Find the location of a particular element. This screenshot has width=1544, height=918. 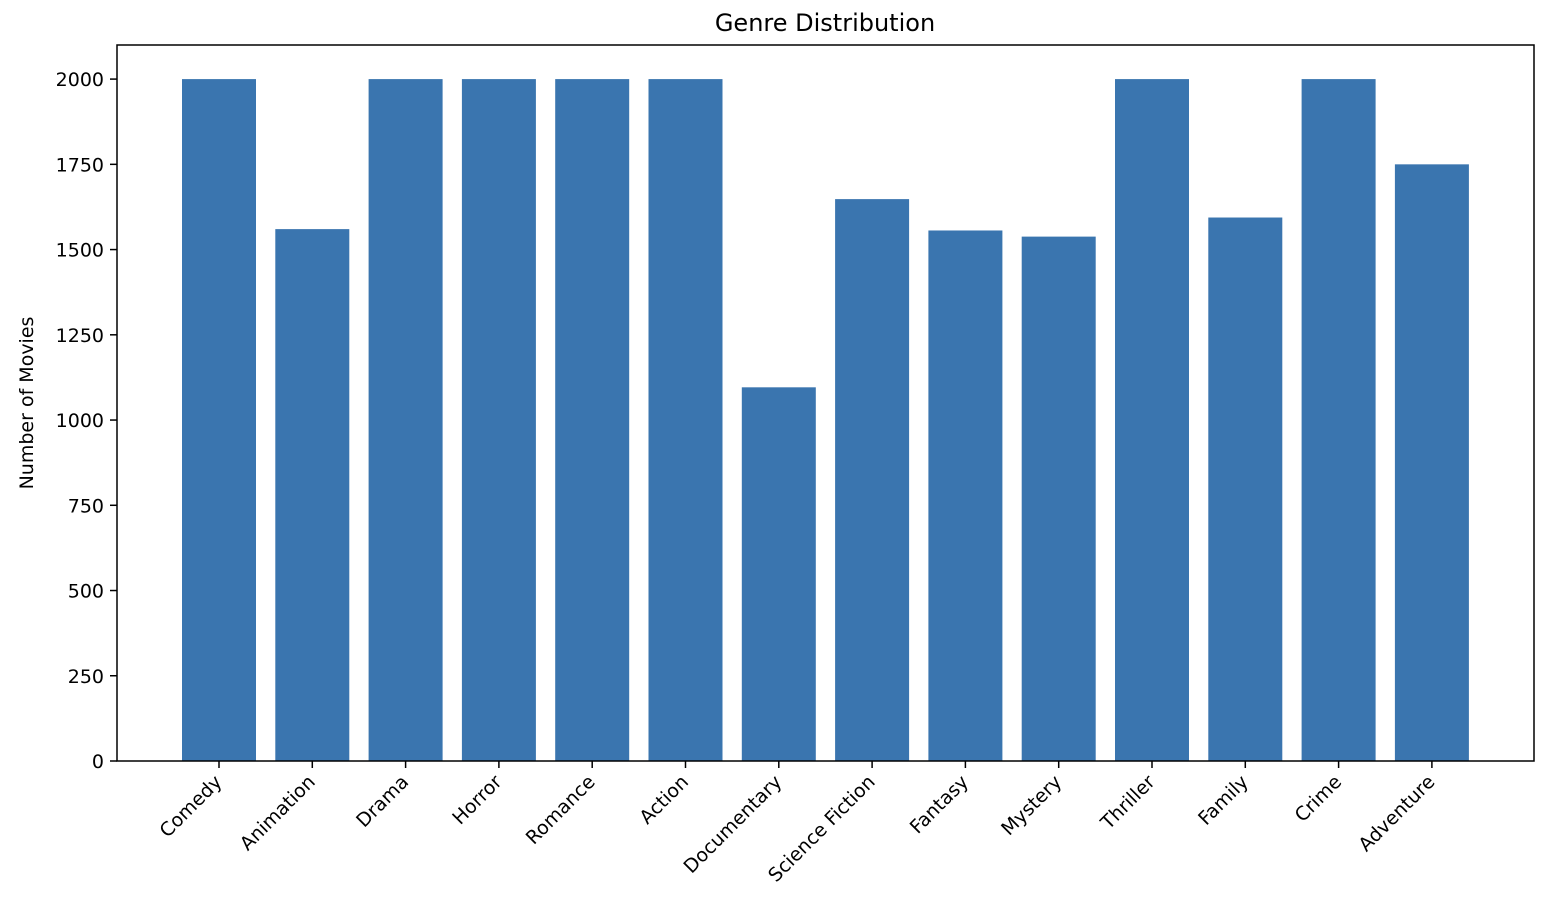

bar-fantasy is located at coordinates (965, 495).